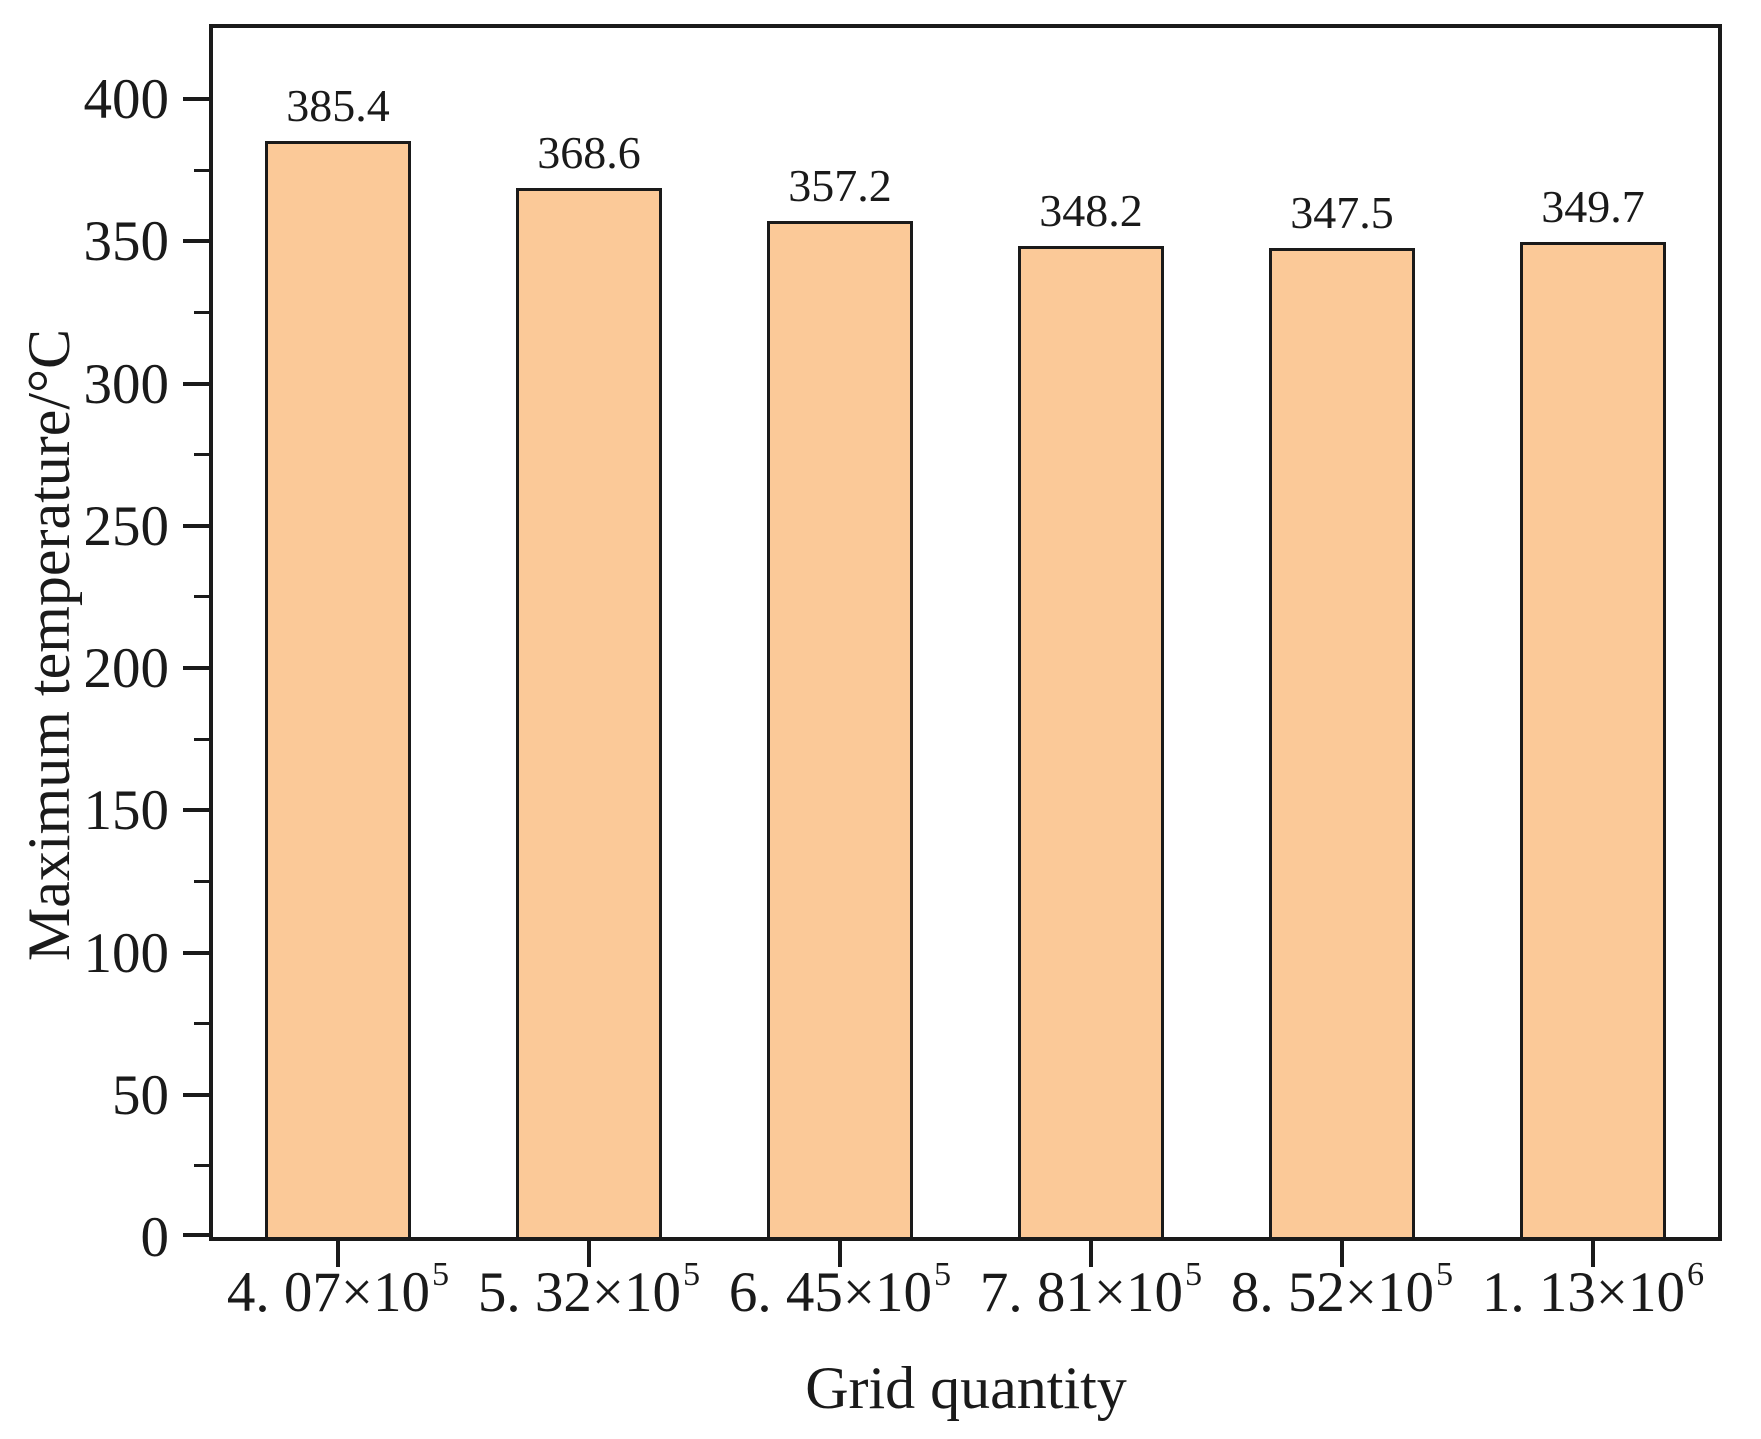  I want to click on bar-value-label: 348.2, so click(1091, 210).